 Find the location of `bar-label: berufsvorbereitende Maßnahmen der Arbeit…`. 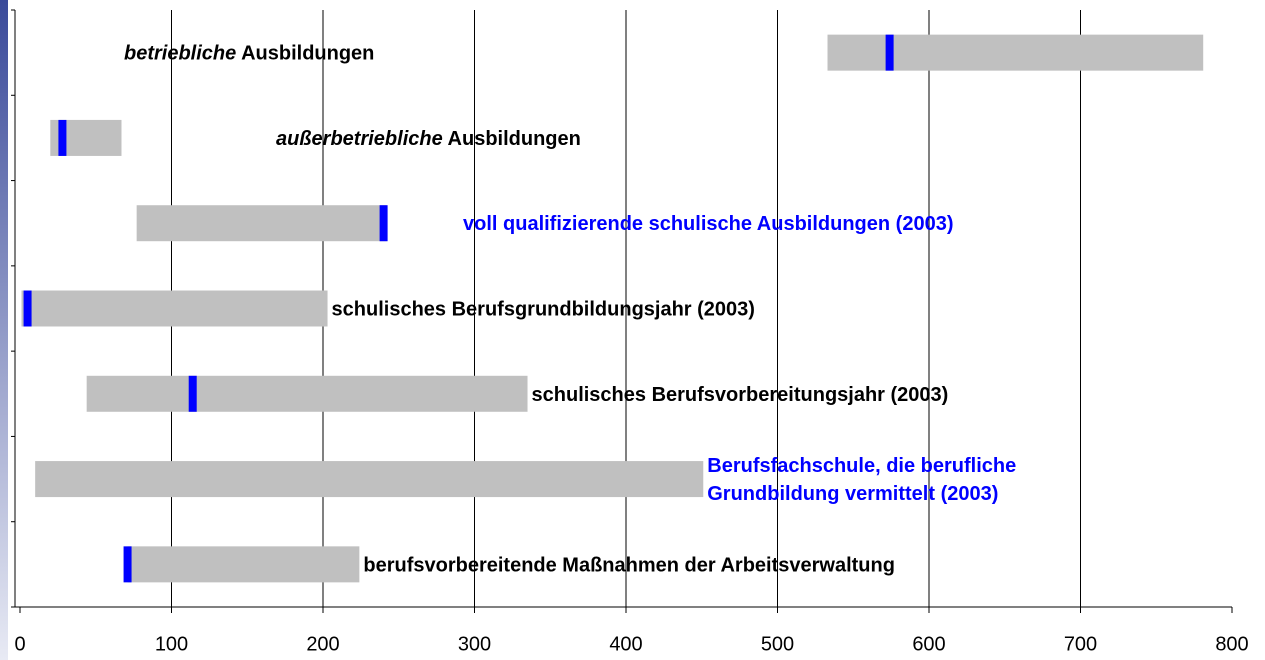

bar-label: berufsvorbereitende Maßnahmen der Arbeit… is located at coordinates (629, 566).